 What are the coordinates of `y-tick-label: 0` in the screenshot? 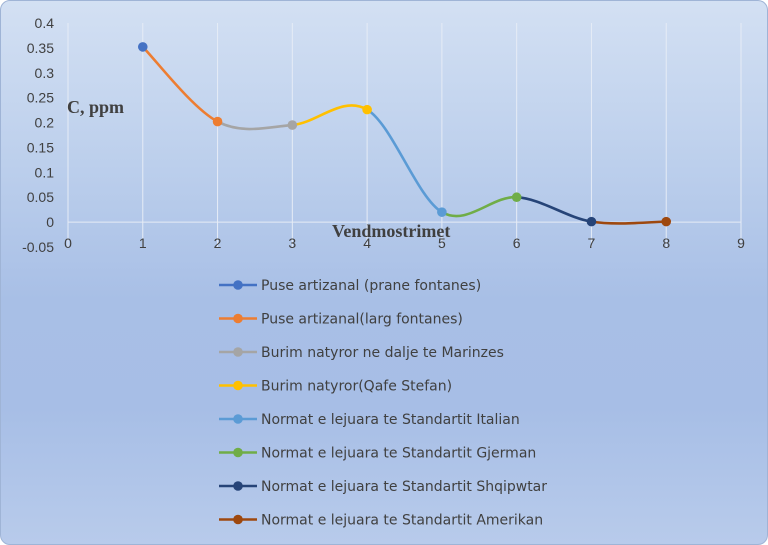 It's located at (50, 222).